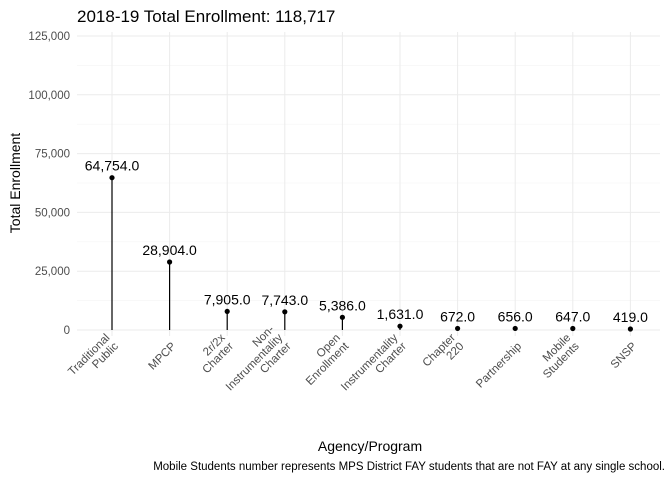  I want to click on y-axis-ticks: 0 25,000 50,000 75,000 100,000 125,000, so click(49, 184).